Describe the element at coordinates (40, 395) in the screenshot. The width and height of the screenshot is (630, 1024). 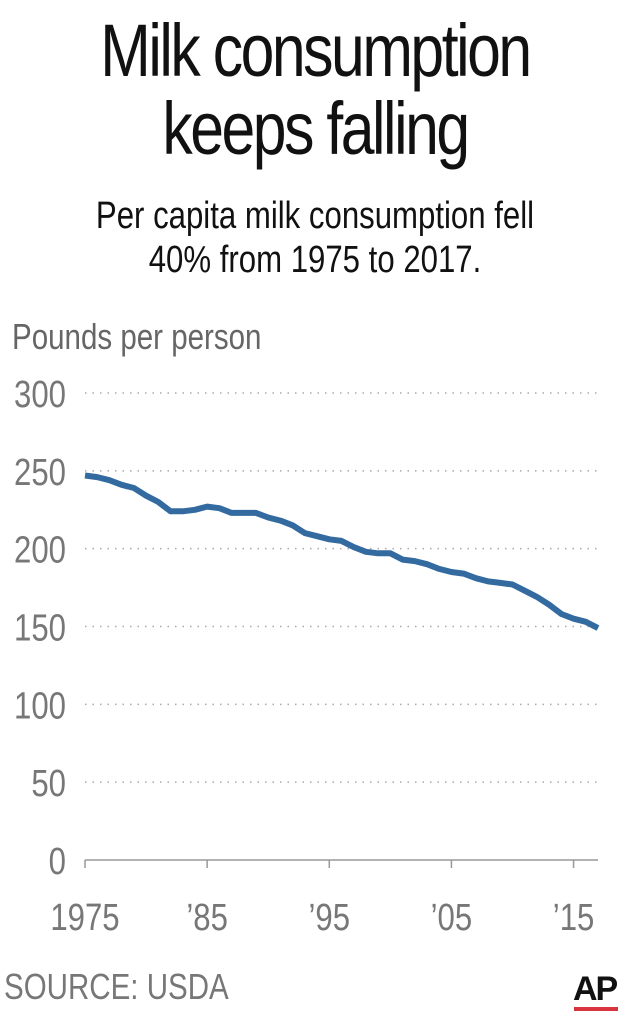
I see `y-tick-label: 300` at that location.